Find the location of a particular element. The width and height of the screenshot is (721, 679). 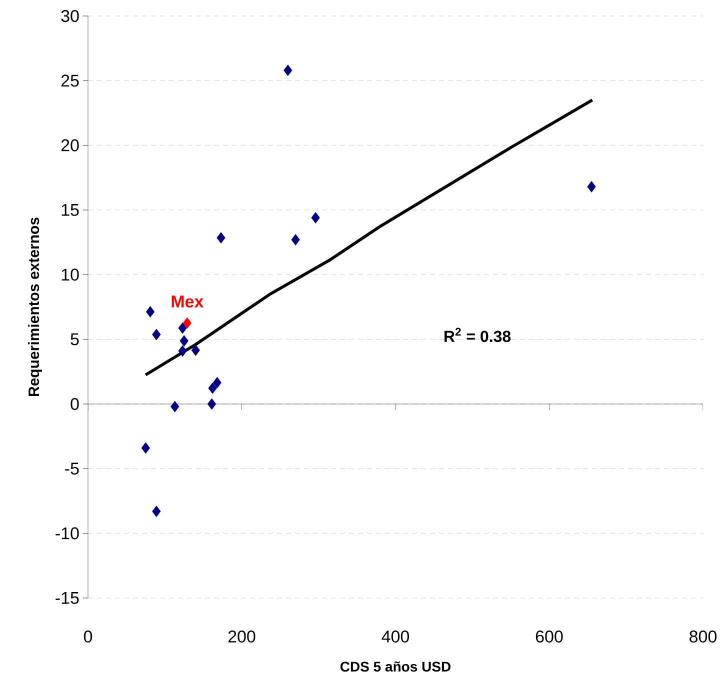

x-axis-title: CDS 5 años USD is located at coordinates (395, 666).